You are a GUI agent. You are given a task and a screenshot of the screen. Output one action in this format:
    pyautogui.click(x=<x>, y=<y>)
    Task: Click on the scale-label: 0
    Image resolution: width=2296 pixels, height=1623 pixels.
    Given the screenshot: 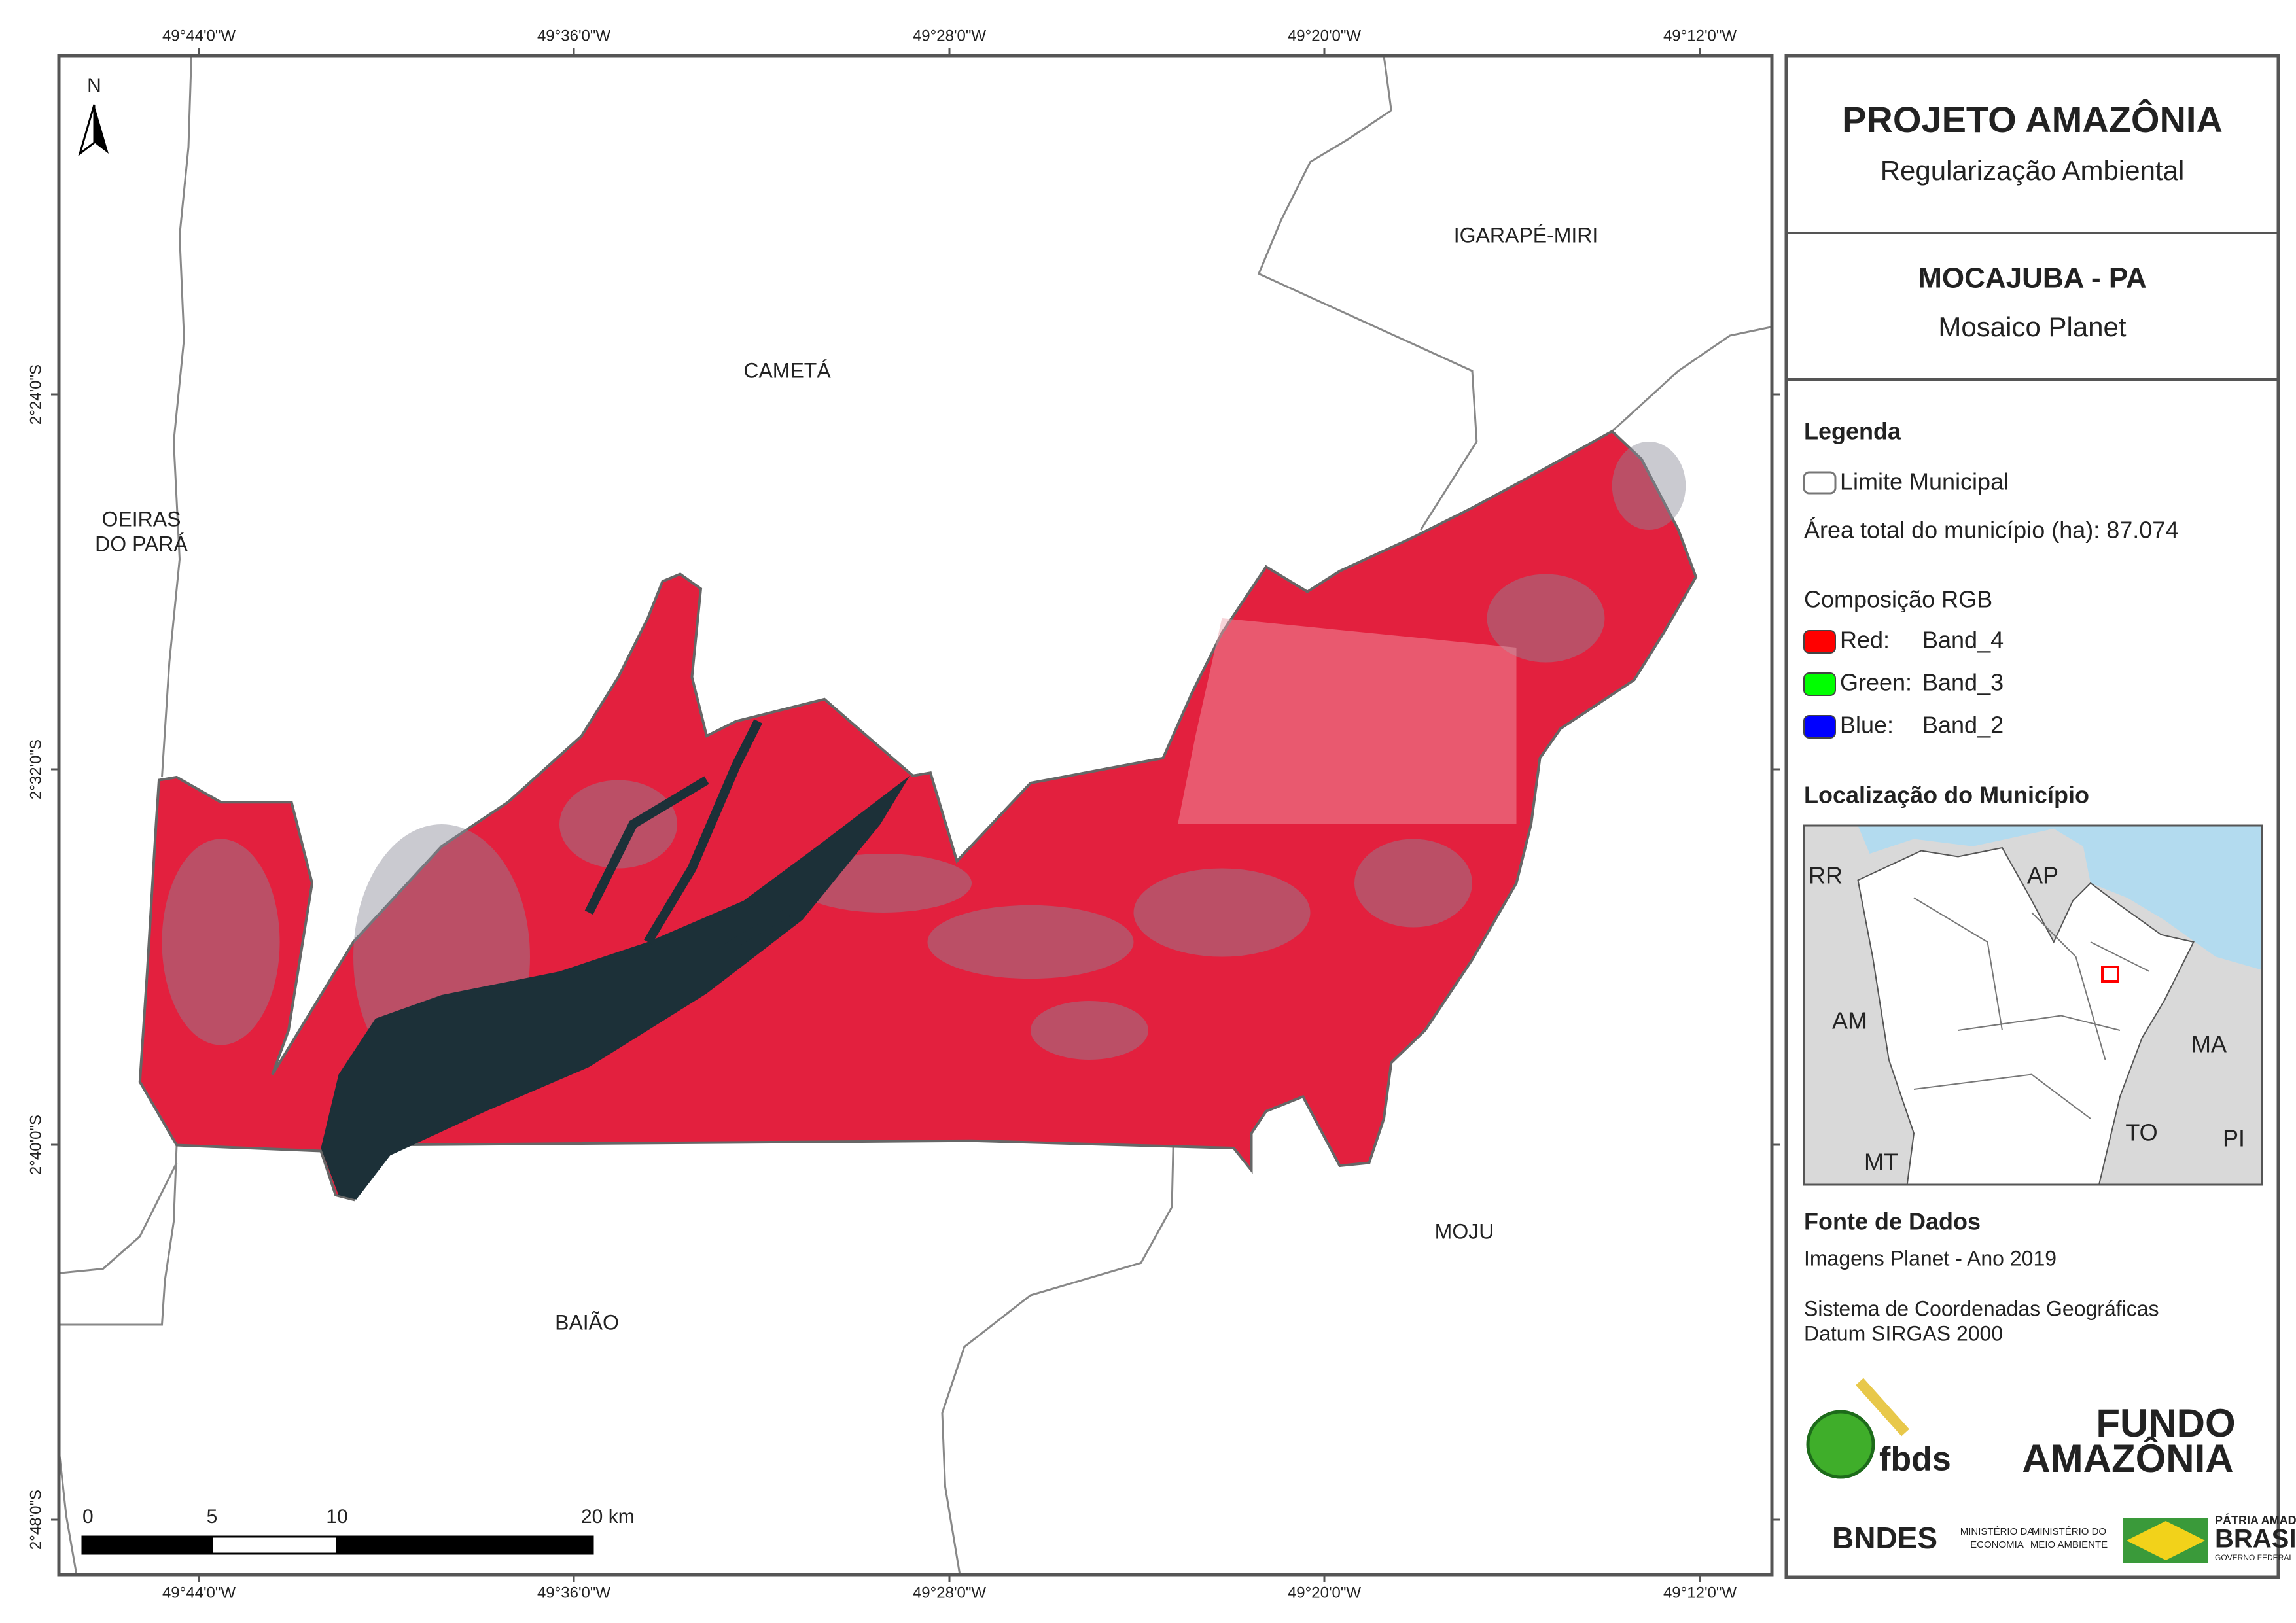 What is the action you would take?
    pyautogui.click(x=88, y=1517)
    